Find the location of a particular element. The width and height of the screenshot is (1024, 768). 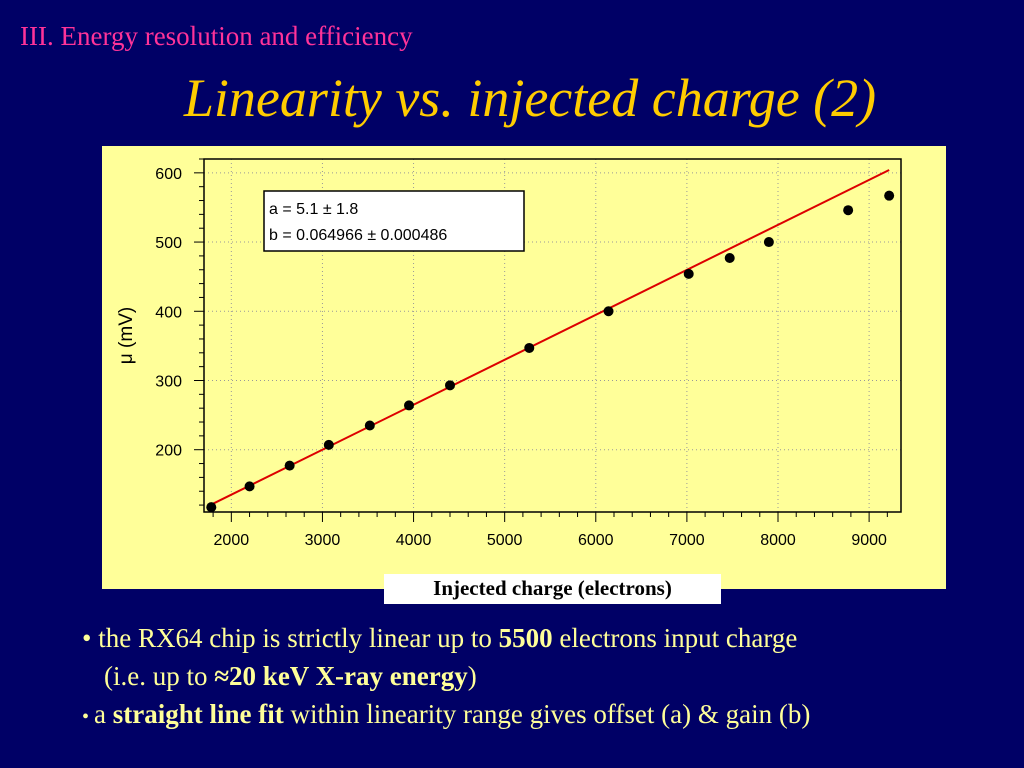

bullet-1-pre: • the RX64 chip is strictly linear up to is located at coordinates (290, 638).